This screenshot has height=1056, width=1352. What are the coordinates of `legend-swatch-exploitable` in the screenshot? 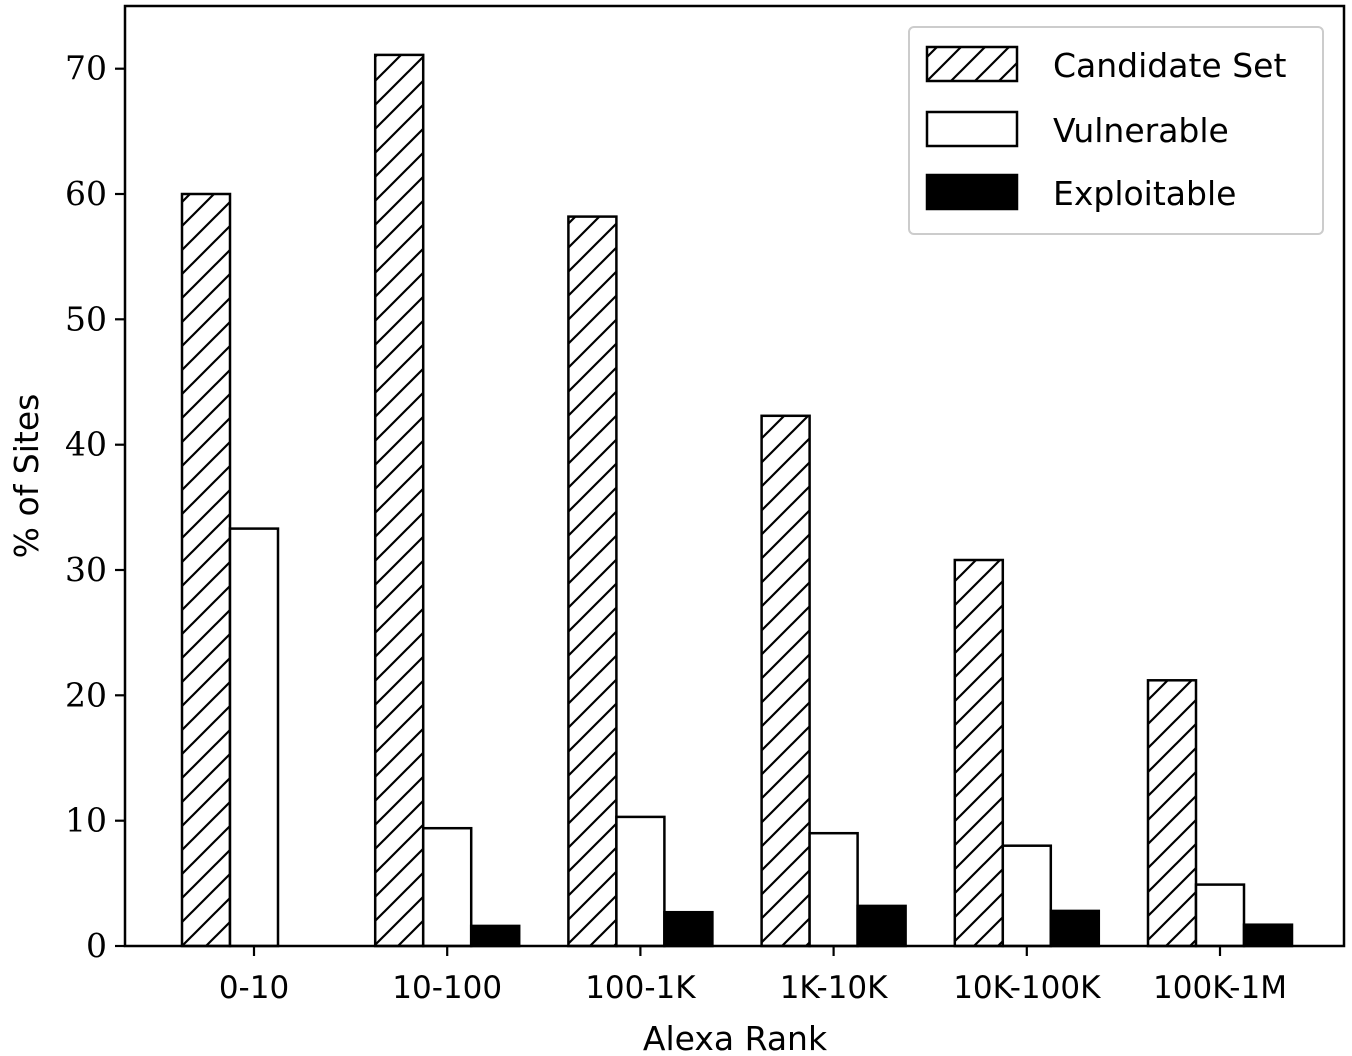 It's located at (972, 192).